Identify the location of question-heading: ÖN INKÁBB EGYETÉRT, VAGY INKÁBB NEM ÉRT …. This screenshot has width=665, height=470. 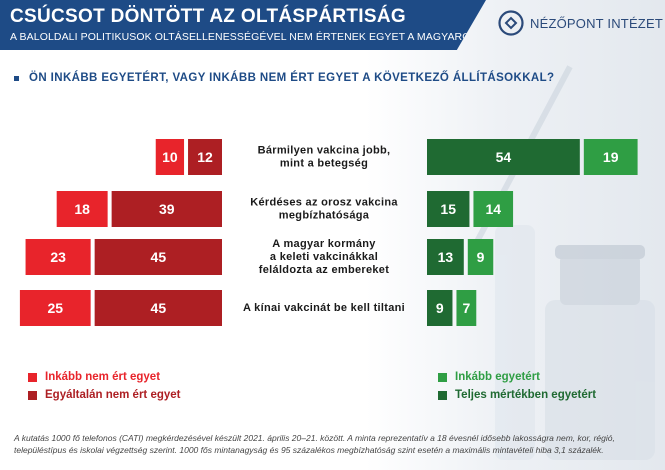
(284, 78).